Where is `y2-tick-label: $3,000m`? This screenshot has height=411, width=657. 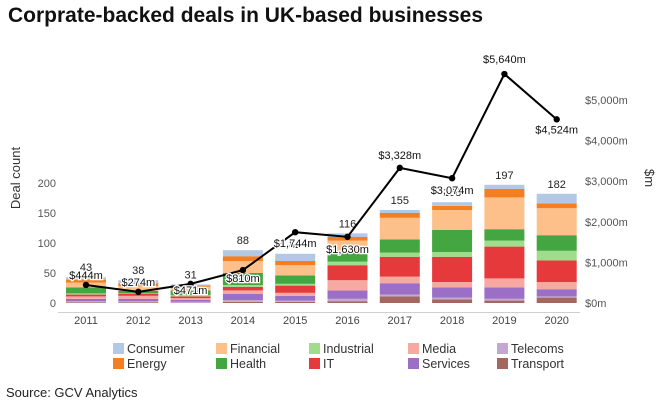
y2-tick-label: $3,000m is located at coordinates (606, 182).